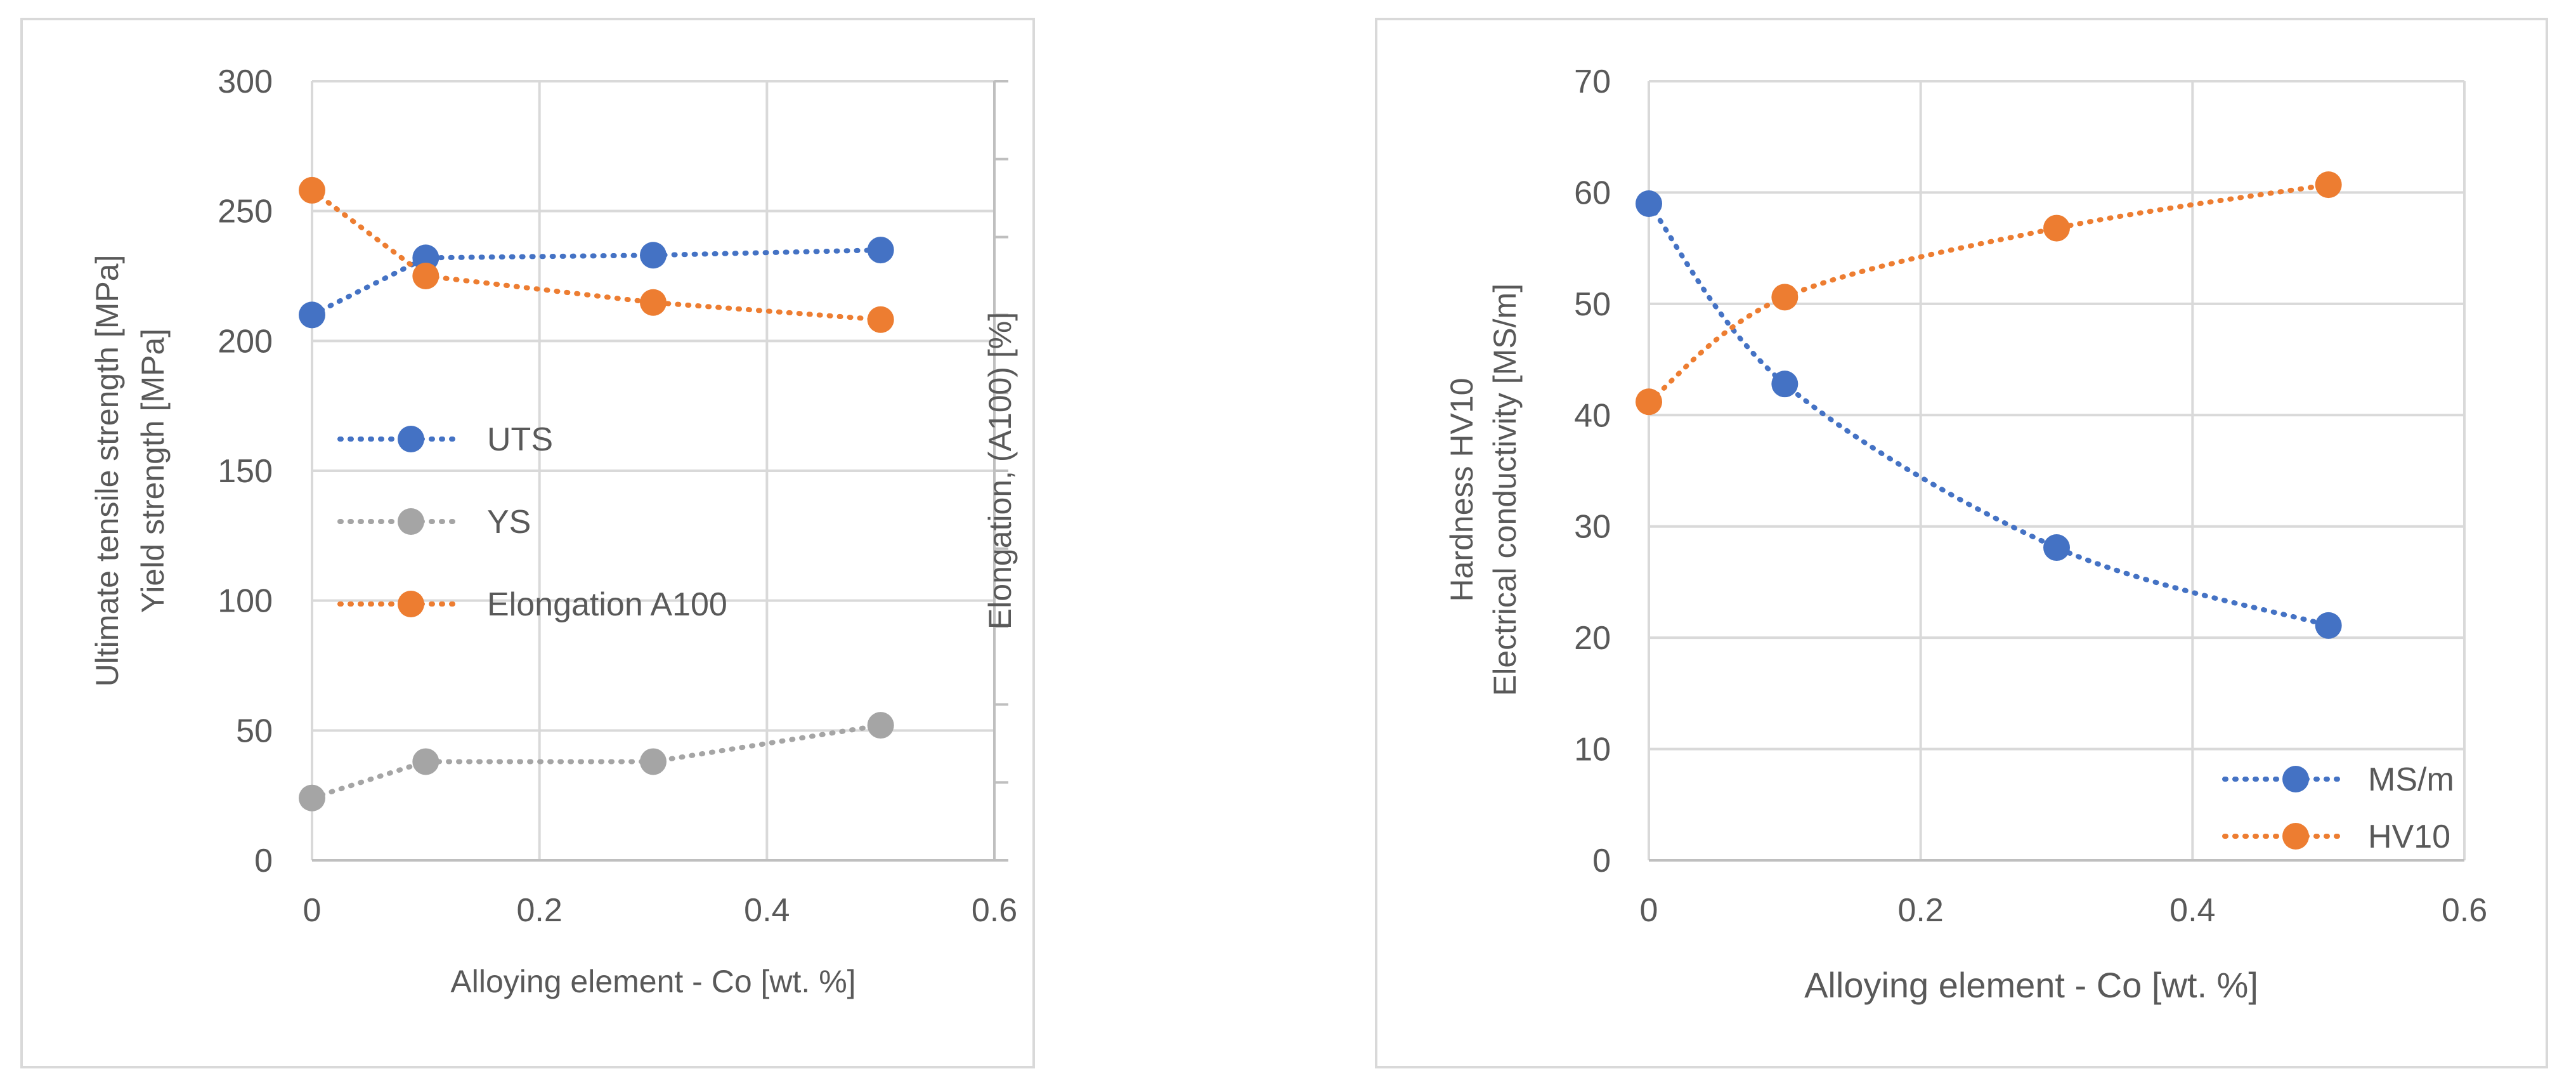  Describe the element at coordinates (107, 471) in the screenshot. I see `y-axis-title: Ultimate tensile strength [MPa]` at that location.